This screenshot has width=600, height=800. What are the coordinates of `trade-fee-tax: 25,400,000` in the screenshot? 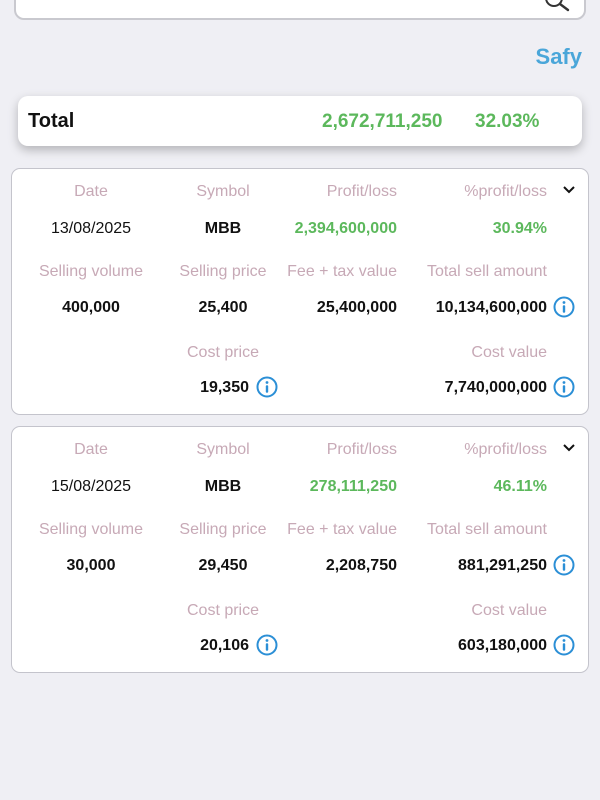 It's located at (356, 307).